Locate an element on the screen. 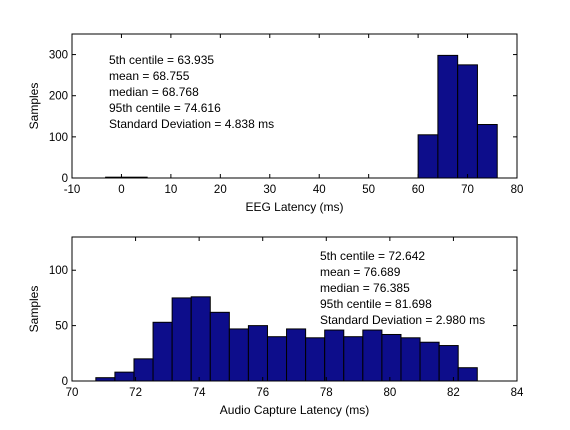 This screenshot has height=430, width=570. audio-xtick-label: 70 is located at coordinates (72, 393).